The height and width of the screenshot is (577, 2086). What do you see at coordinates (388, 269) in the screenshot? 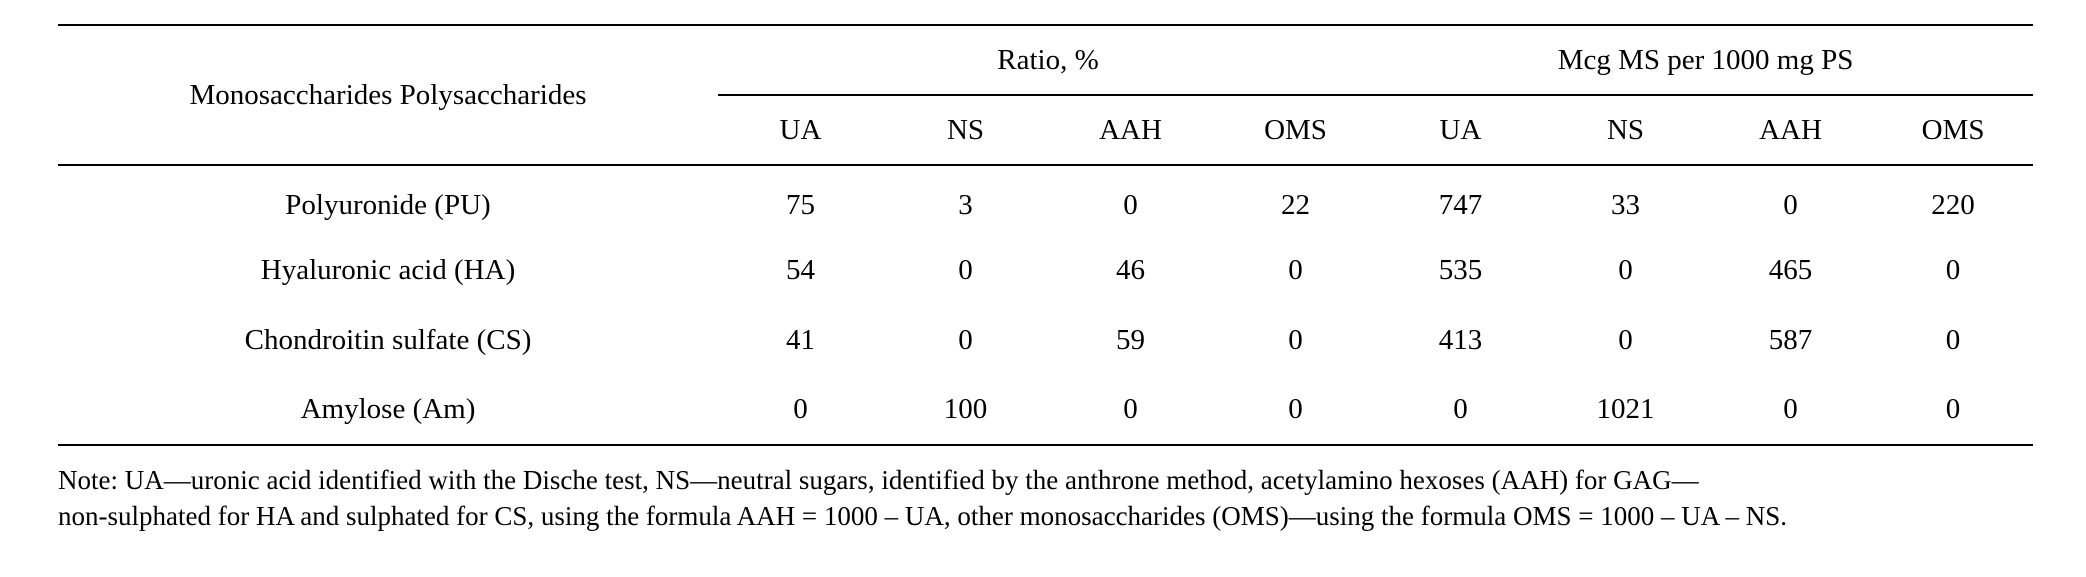
I see `row-label: Hyaluronic acid (HA)` at bounding box center [388, 269].